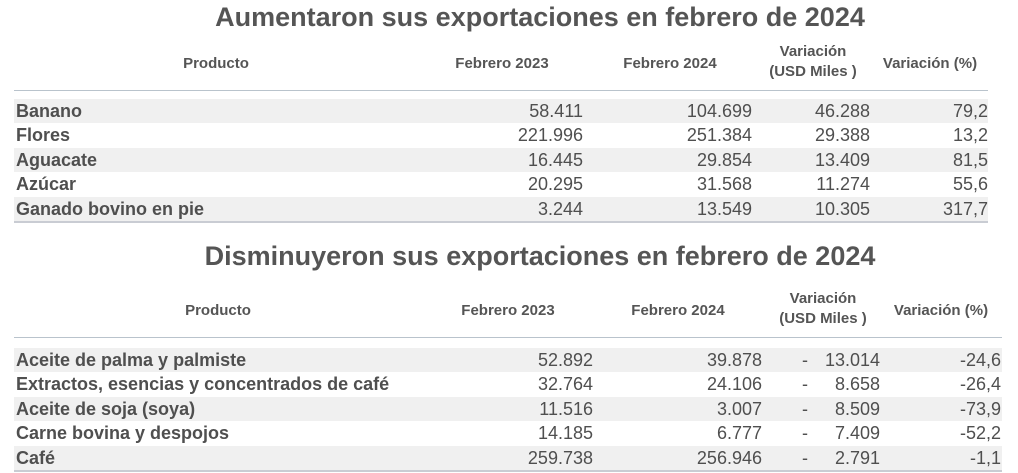 The height and width of the screenshot is (473, 1018). What do you see at coordinates (565, 433) in the screenshot?
I see `feb2023-value: 14.185` at bounding box center [565, 433].